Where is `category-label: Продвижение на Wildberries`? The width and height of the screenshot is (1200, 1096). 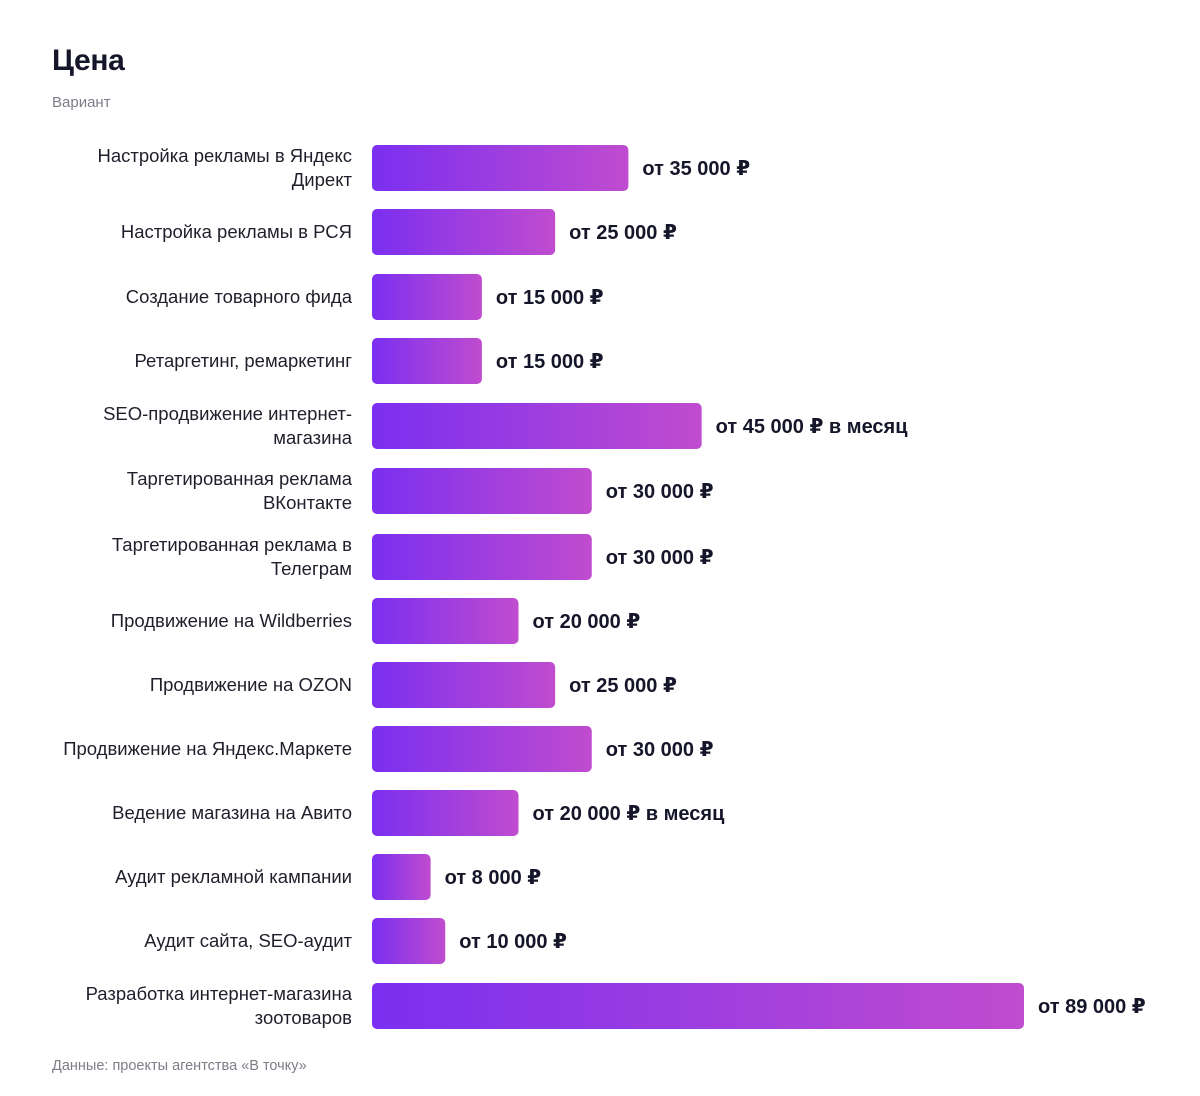
category-label: Продвижение на Wildberries is located at coordinates (231, 620).